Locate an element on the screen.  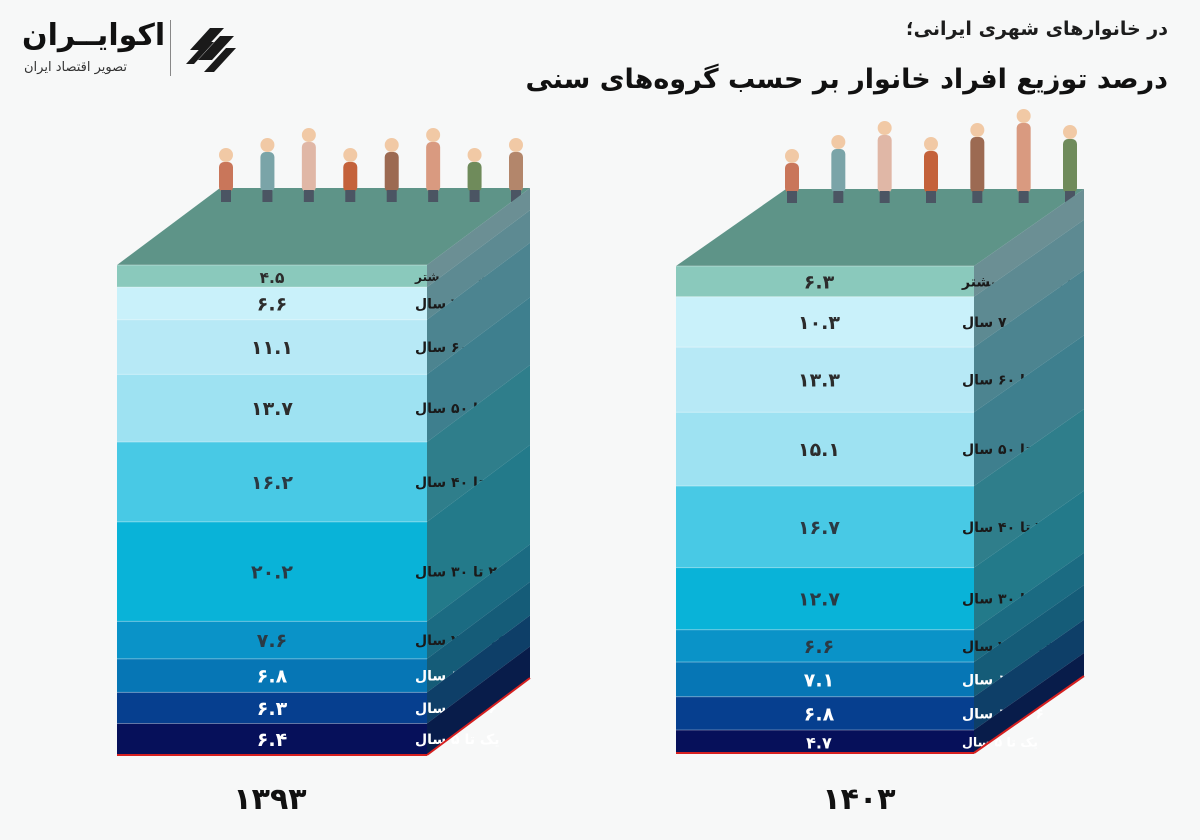
block-left-value-label: ۱۶.۲ is located at coordinates (272, 483).